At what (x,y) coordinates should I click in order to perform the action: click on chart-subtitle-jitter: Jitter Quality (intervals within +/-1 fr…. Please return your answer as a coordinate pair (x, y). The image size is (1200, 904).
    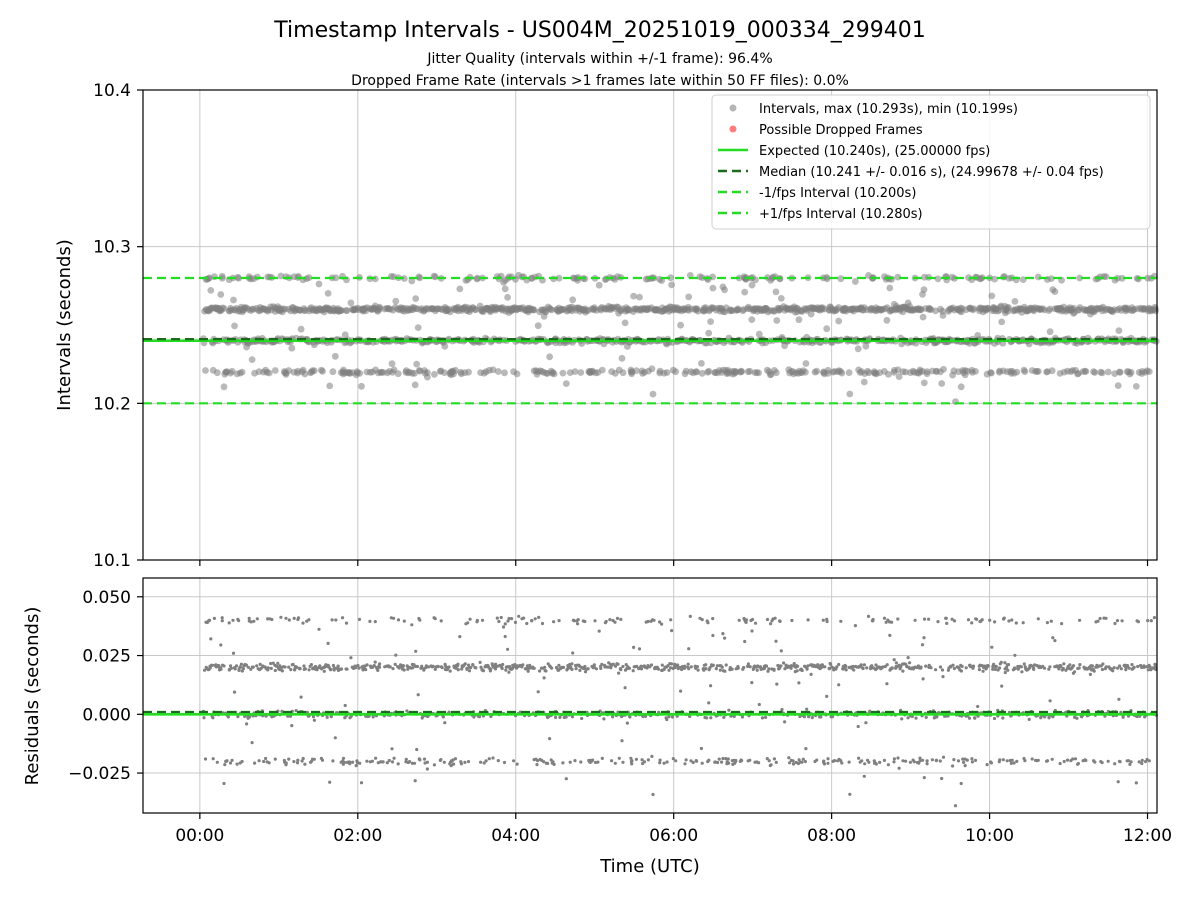
    Looking at the image, I should click on (599, 59).